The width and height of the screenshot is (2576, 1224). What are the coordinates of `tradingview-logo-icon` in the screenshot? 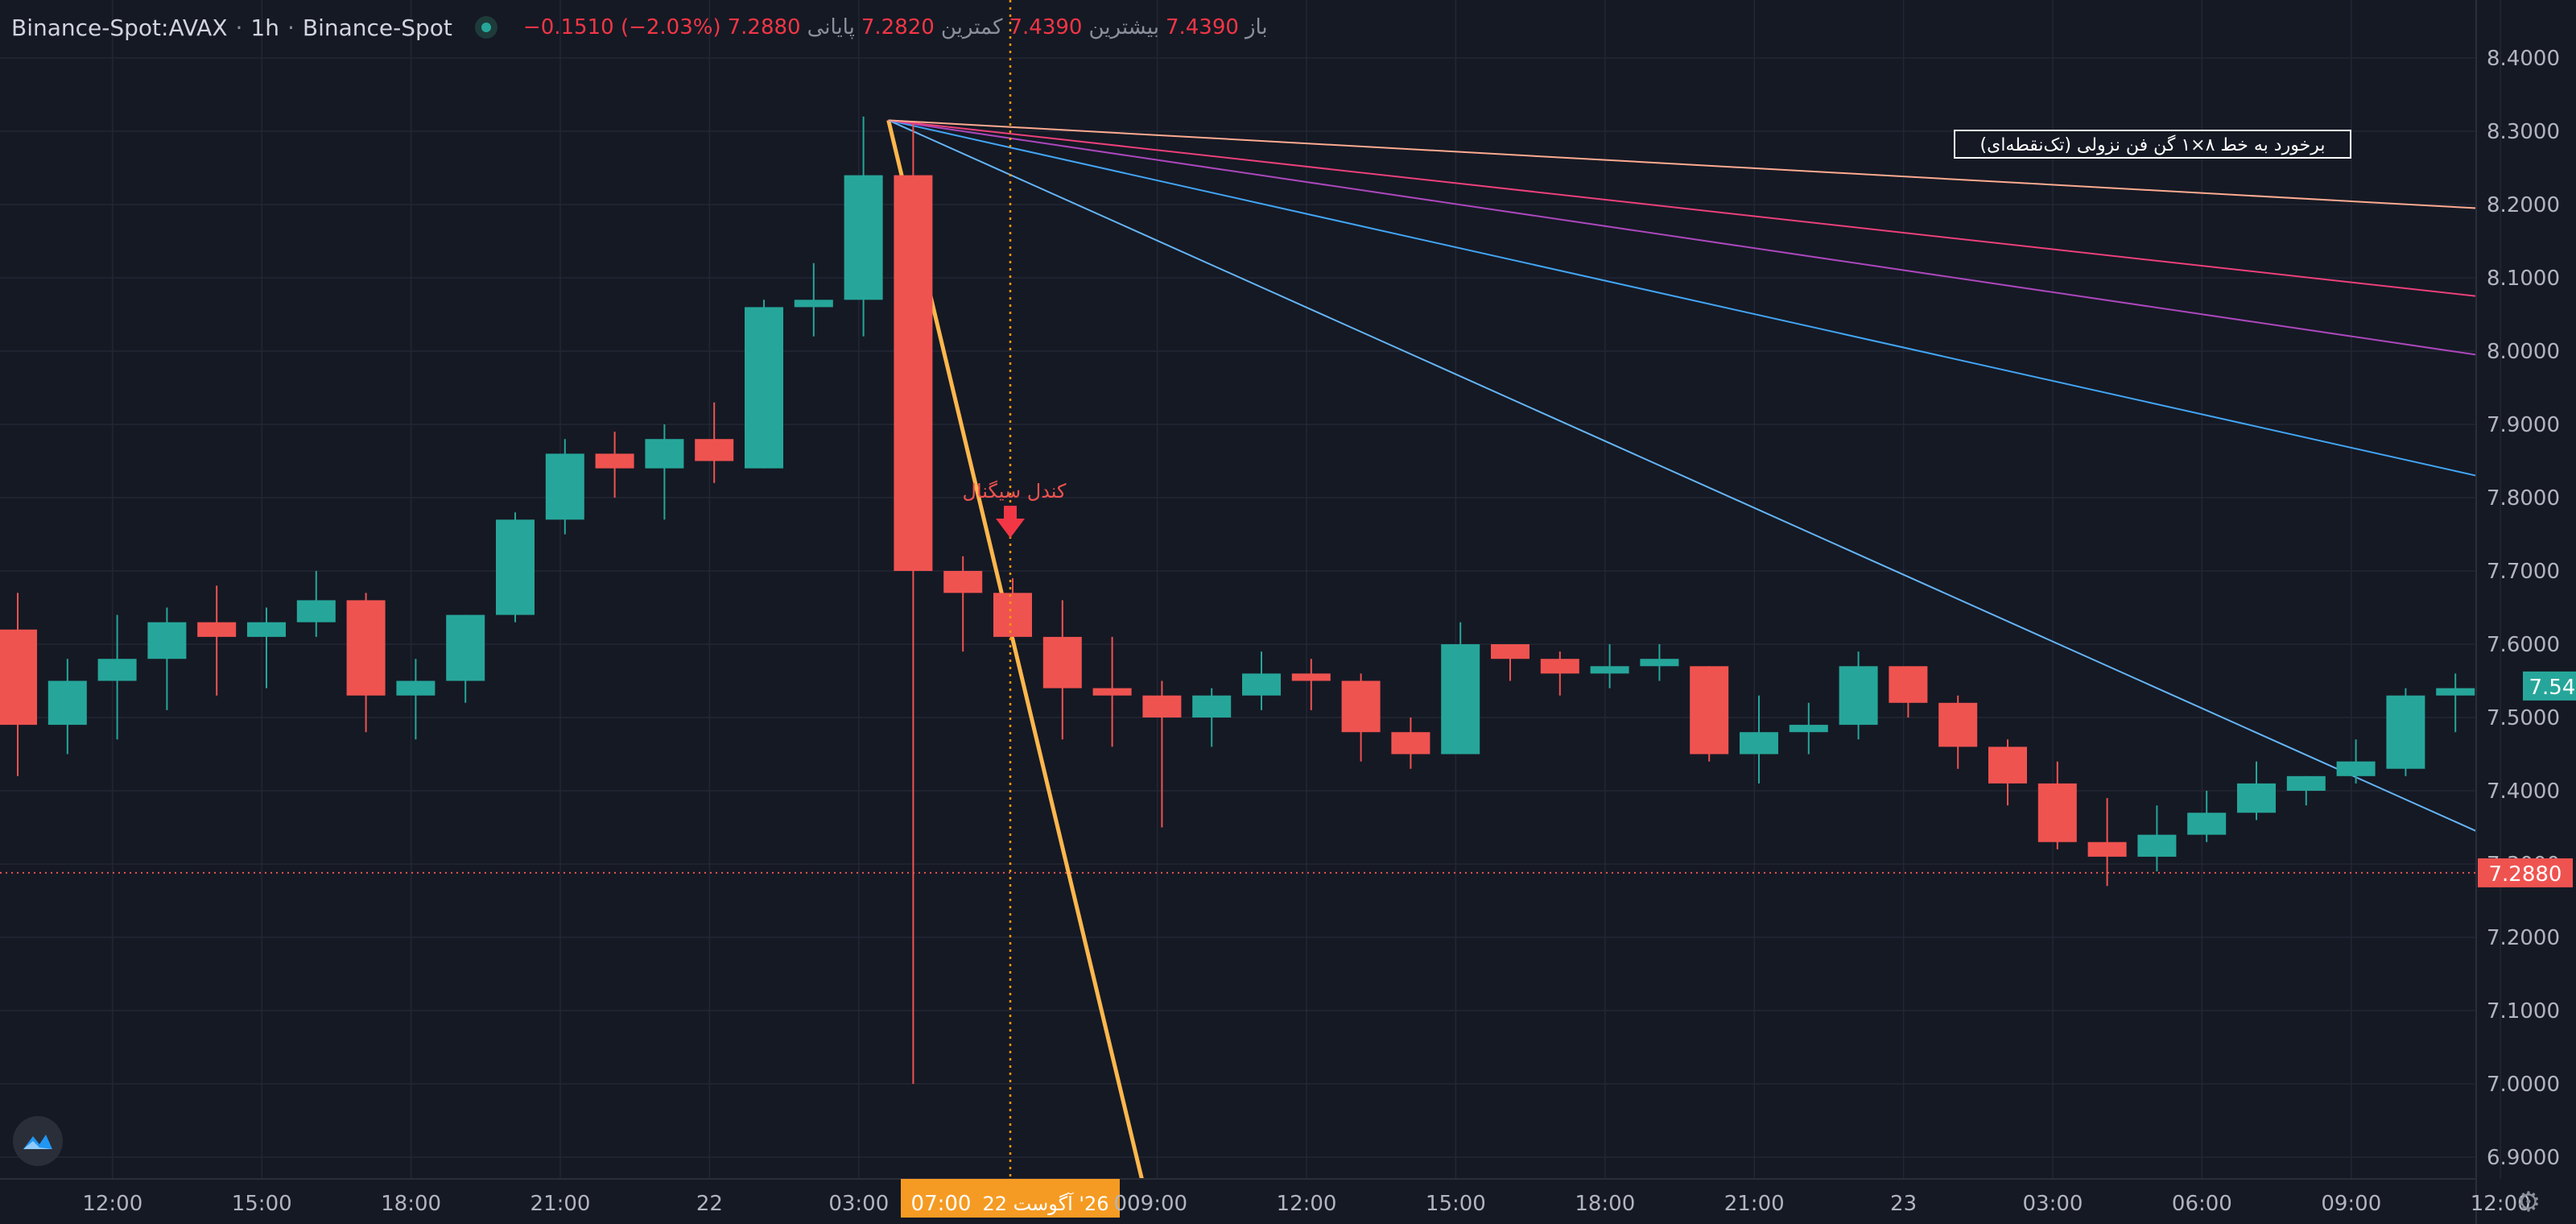 It's located at (38, 1141).